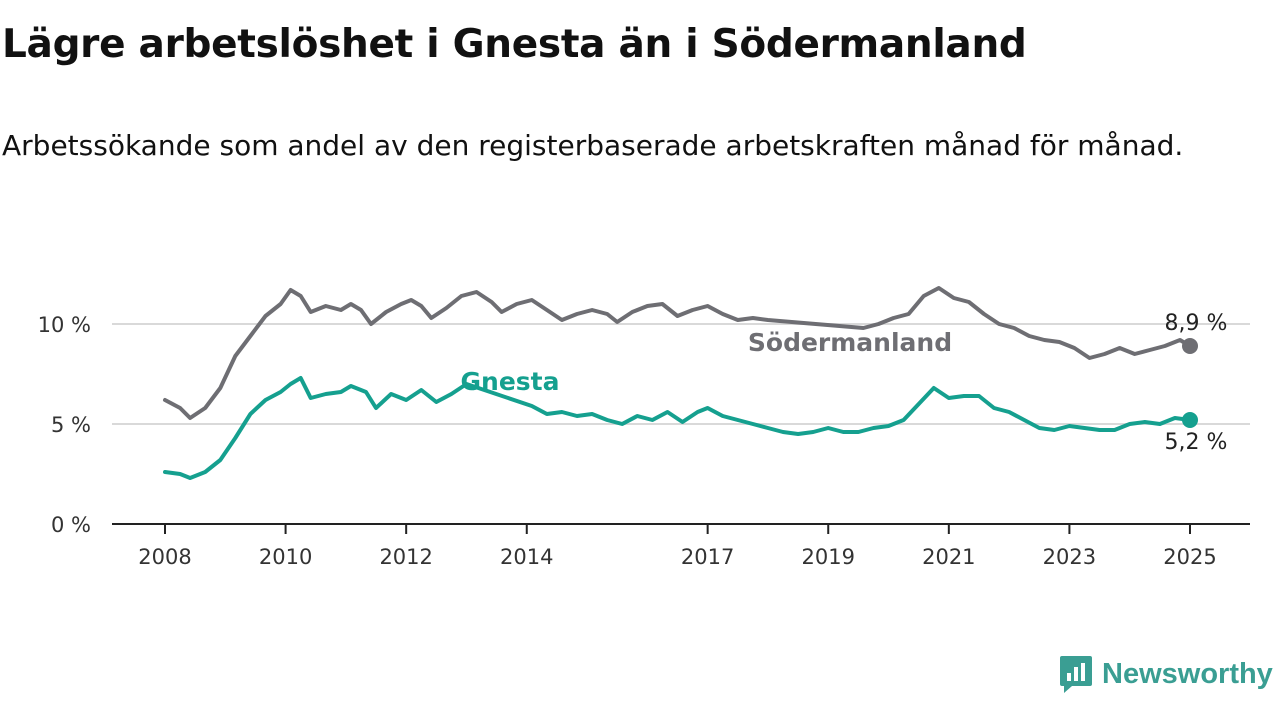 The height and width of the screenshot is (720, 1280). I want to click on x-tick-label: 2025, so click(1189, 557).